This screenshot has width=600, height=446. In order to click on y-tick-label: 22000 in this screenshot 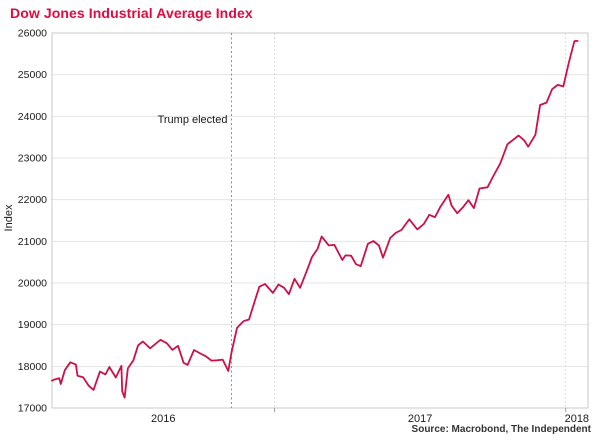, I will do `click(32, 200)`.